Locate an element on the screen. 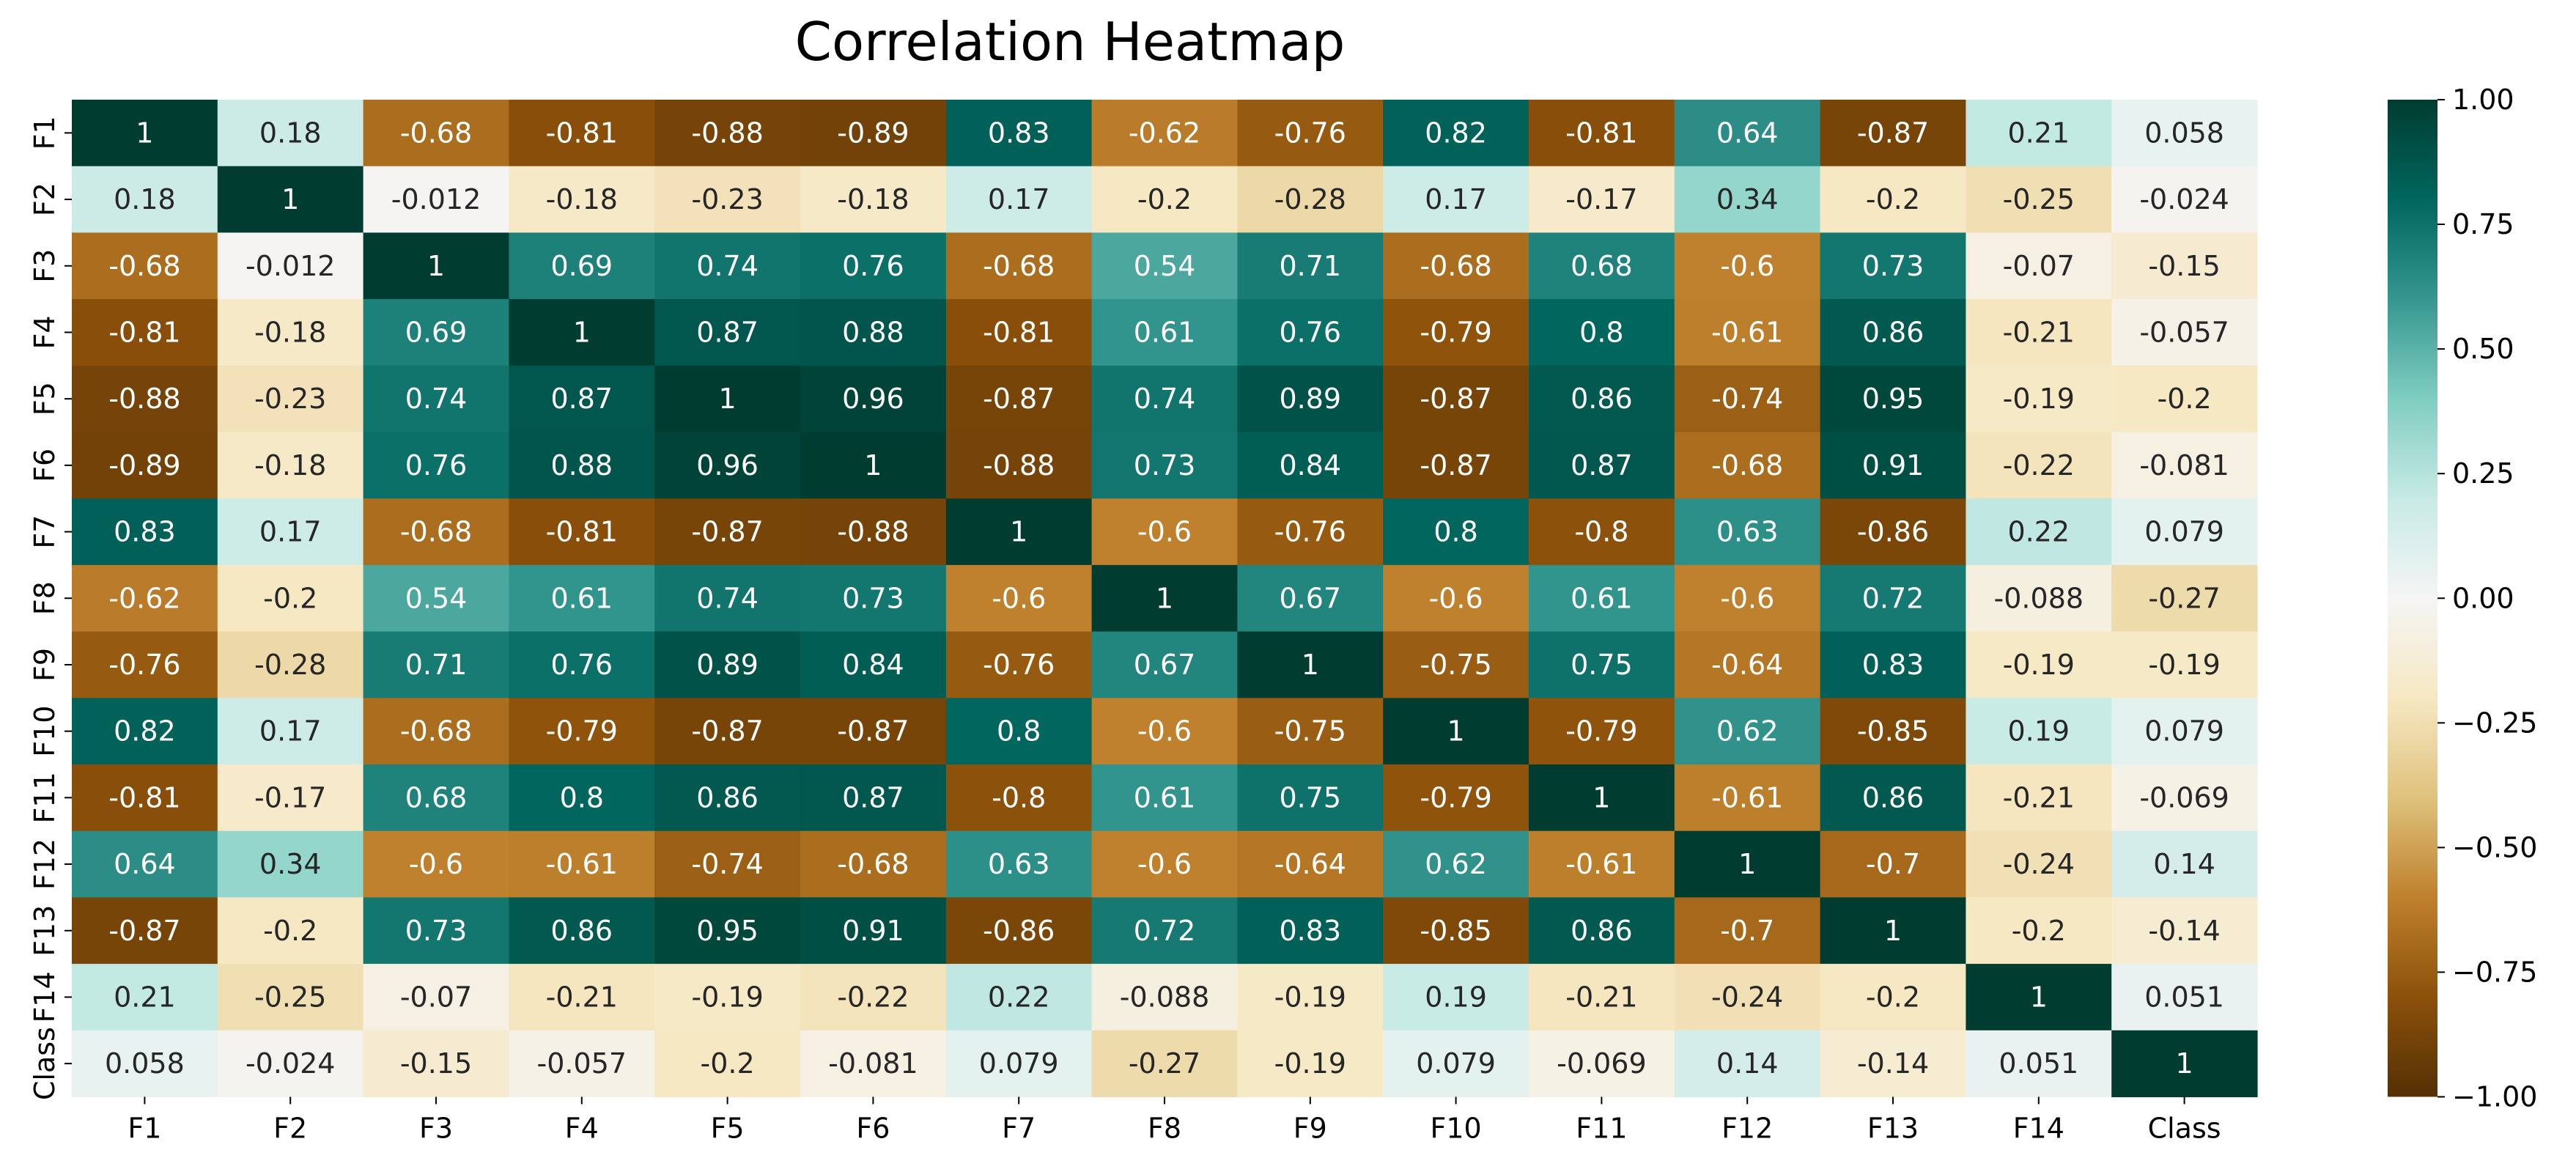 The height and width of the screenshot is (1169, 2576). heatmap-cell-F4-F11 is located at coordinates (1602, 332).